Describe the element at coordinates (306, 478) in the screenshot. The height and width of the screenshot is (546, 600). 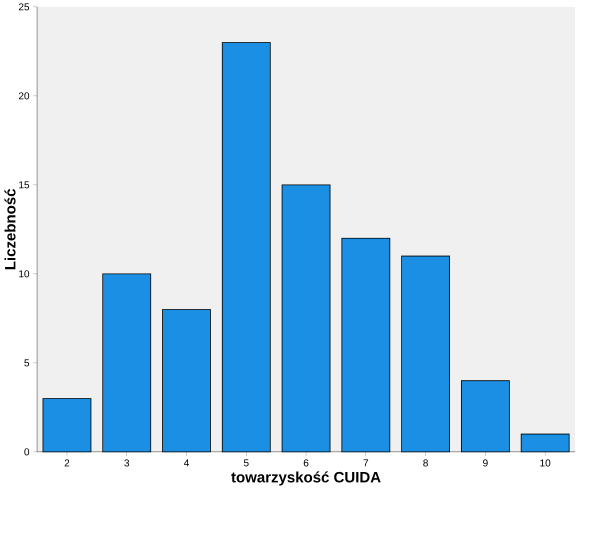
I see `x-axis-title: towarzyskość CUIDA` at that location.